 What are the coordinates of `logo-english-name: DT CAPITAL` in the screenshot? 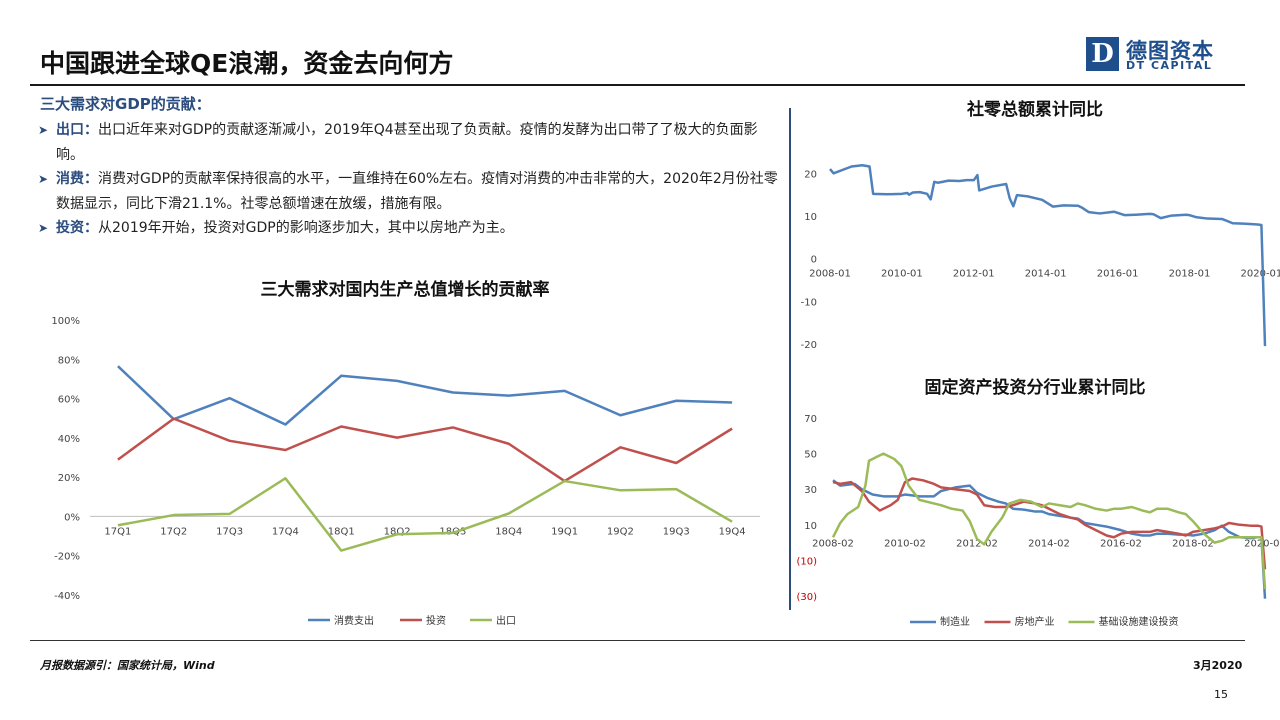 It's located at (1169, 65).